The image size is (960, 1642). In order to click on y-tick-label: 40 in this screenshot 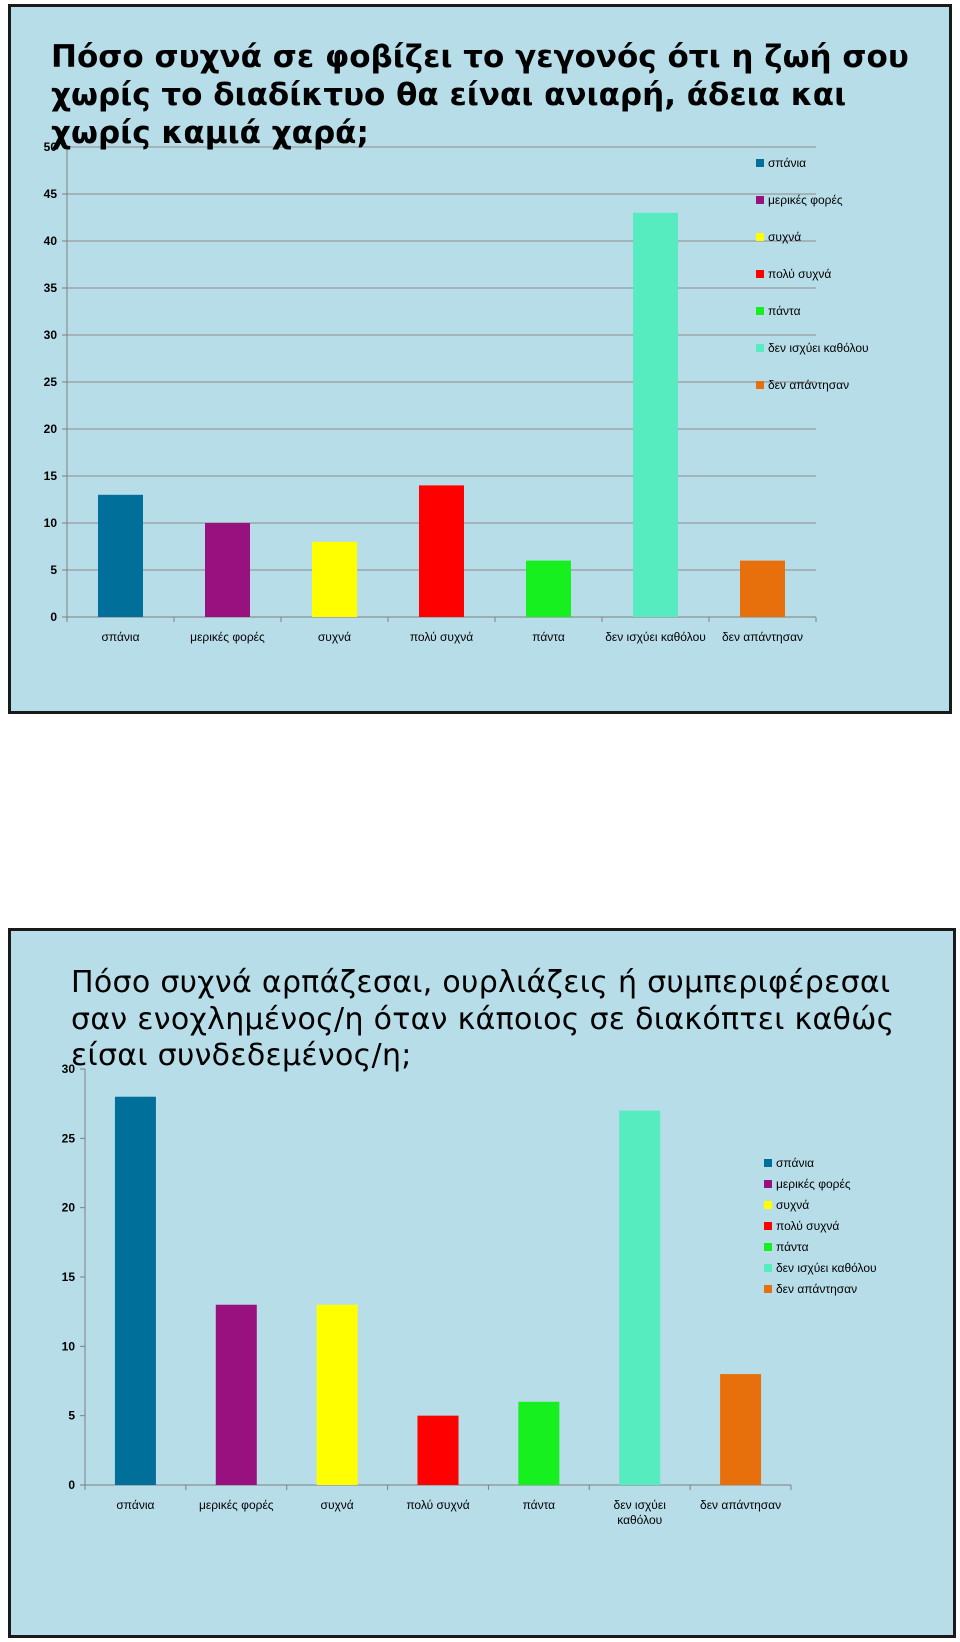, I will do `click(51, 241)`.